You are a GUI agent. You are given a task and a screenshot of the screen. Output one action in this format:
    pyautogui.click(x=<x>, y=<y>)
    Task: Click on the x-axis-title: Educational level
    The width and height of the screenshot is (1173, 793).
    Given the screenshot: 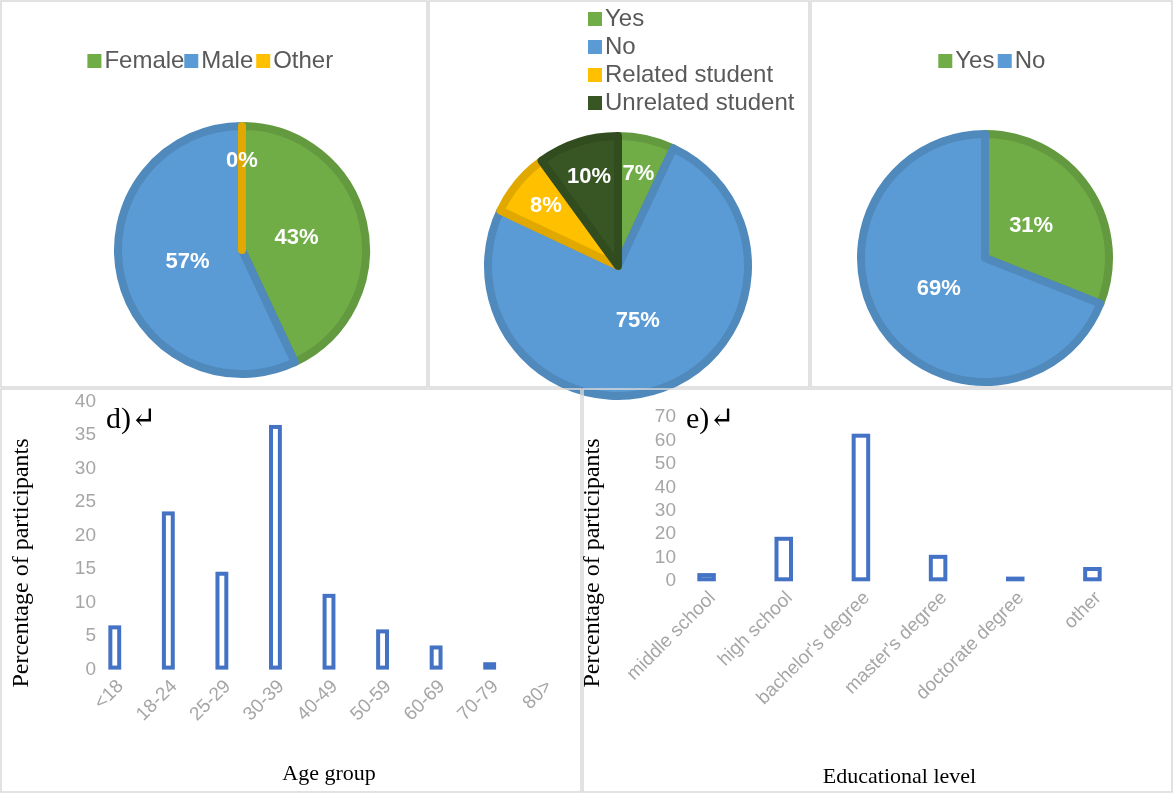 What is the action you would take?
    pyautogui.click(x=899, y=775)
    